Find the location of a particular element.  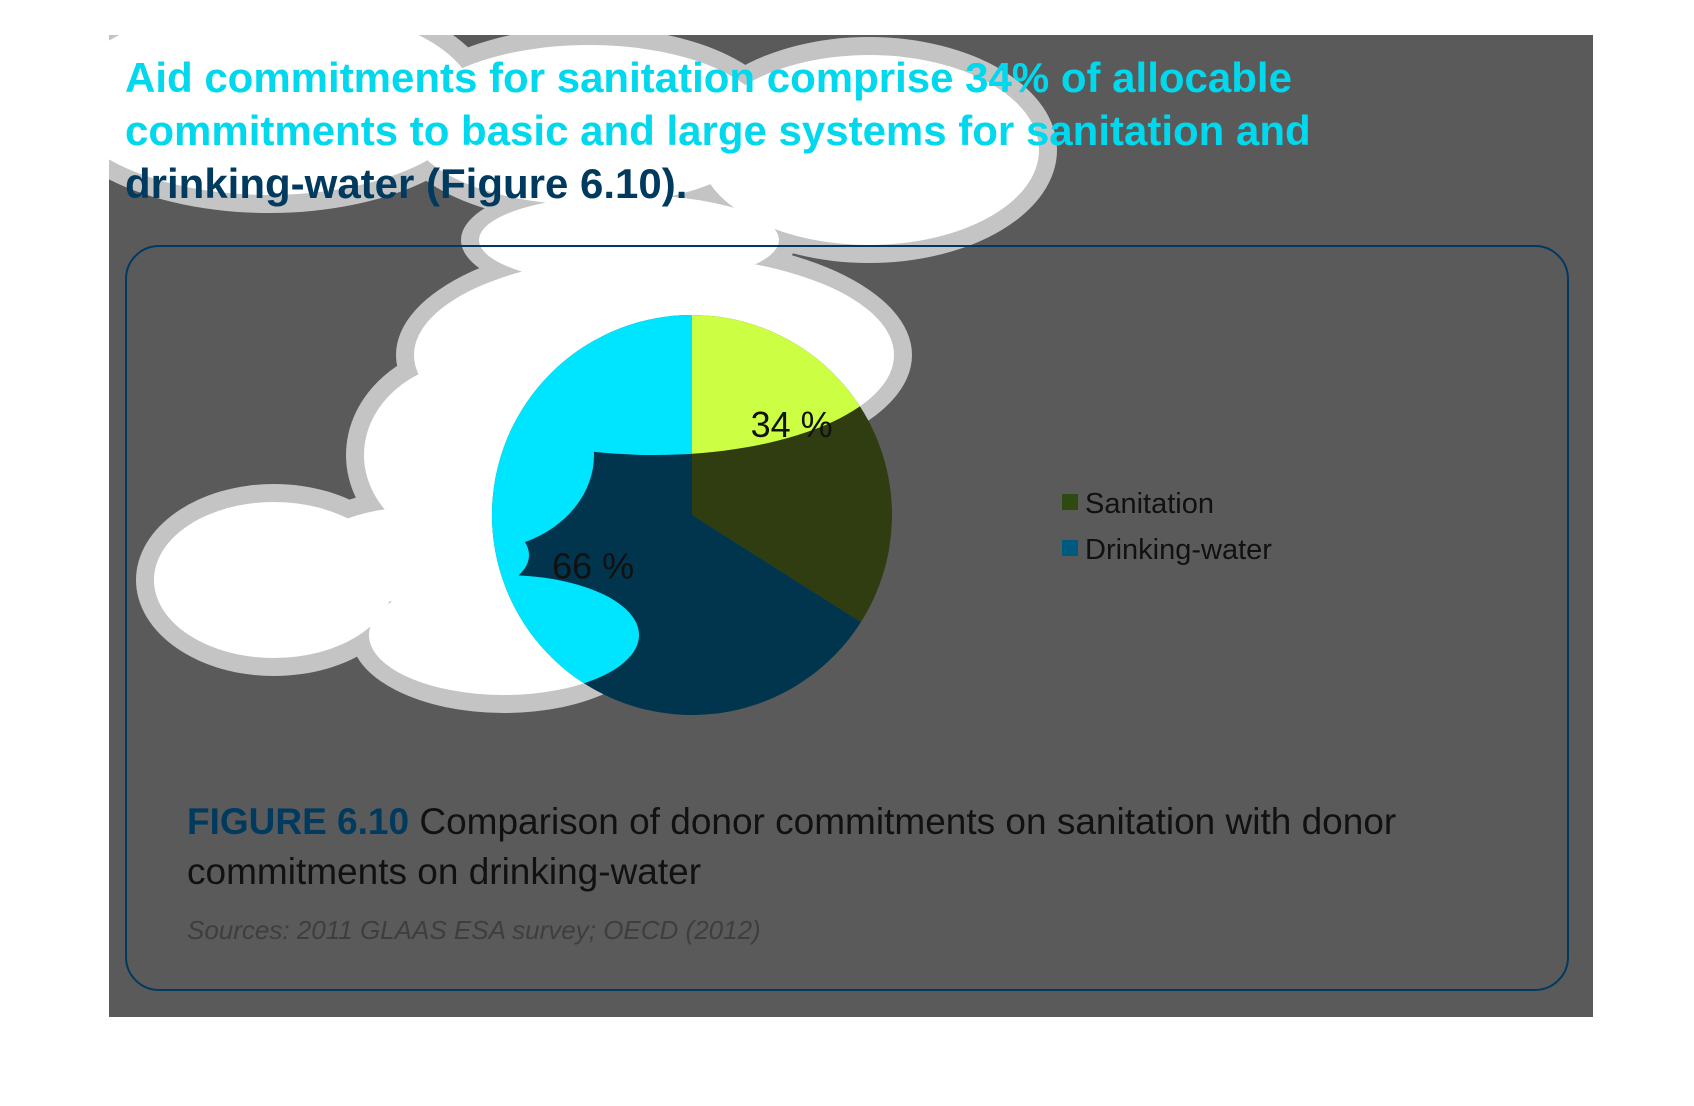

pie-data-label: 34 % is located at coordinates (792, 424).